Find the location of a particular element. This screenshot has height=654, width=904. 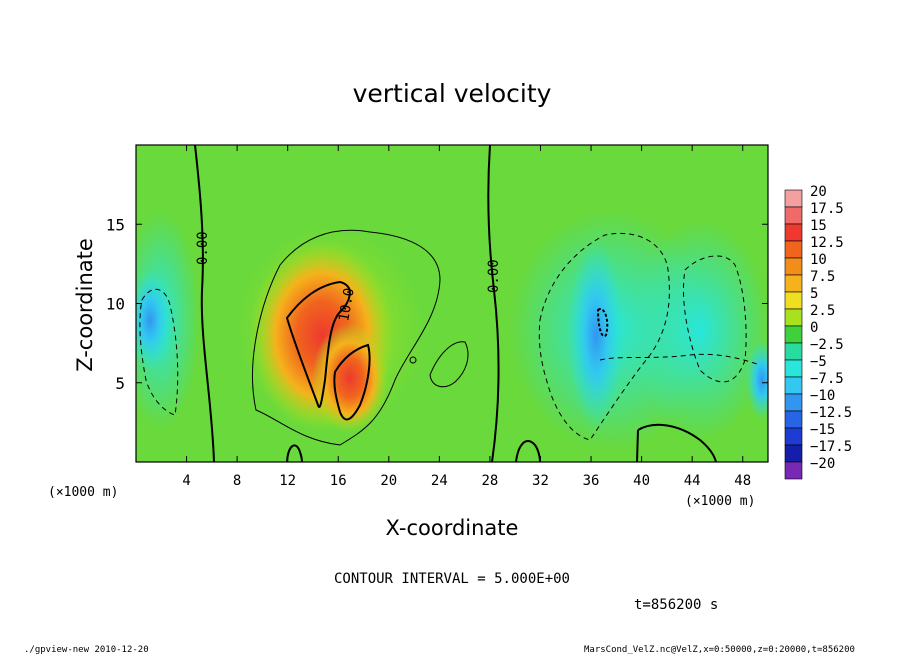

contour-10-lower is located at coordinates (352, 382).